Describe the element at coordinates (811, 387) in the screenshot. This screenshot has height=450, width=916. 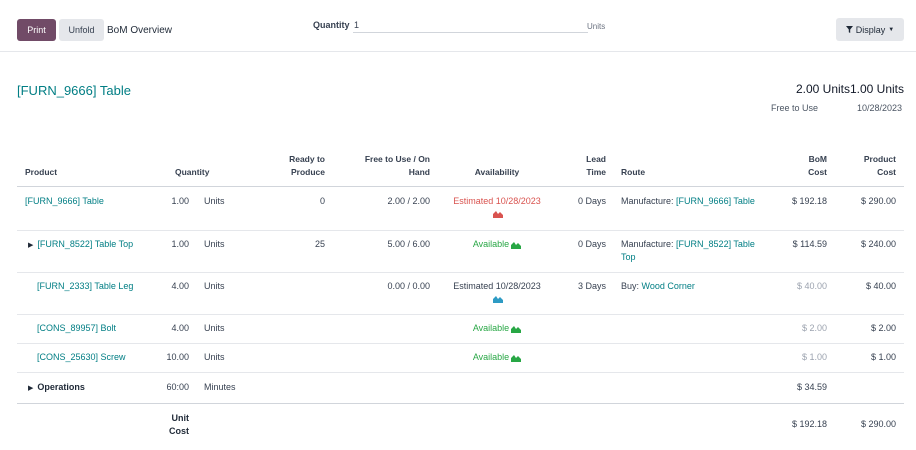
I see `row-bom-cost: $ 34.59` at that location.